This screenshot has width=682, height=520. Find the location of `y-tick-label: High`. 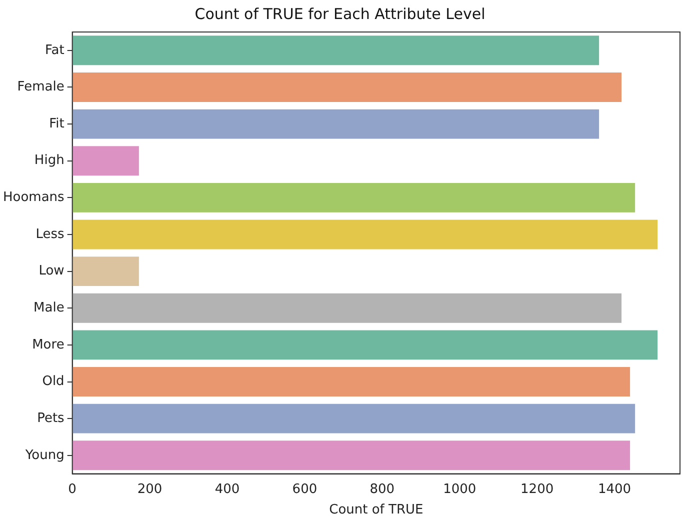

y-tick-label: High is located at coordinates (49, 160).